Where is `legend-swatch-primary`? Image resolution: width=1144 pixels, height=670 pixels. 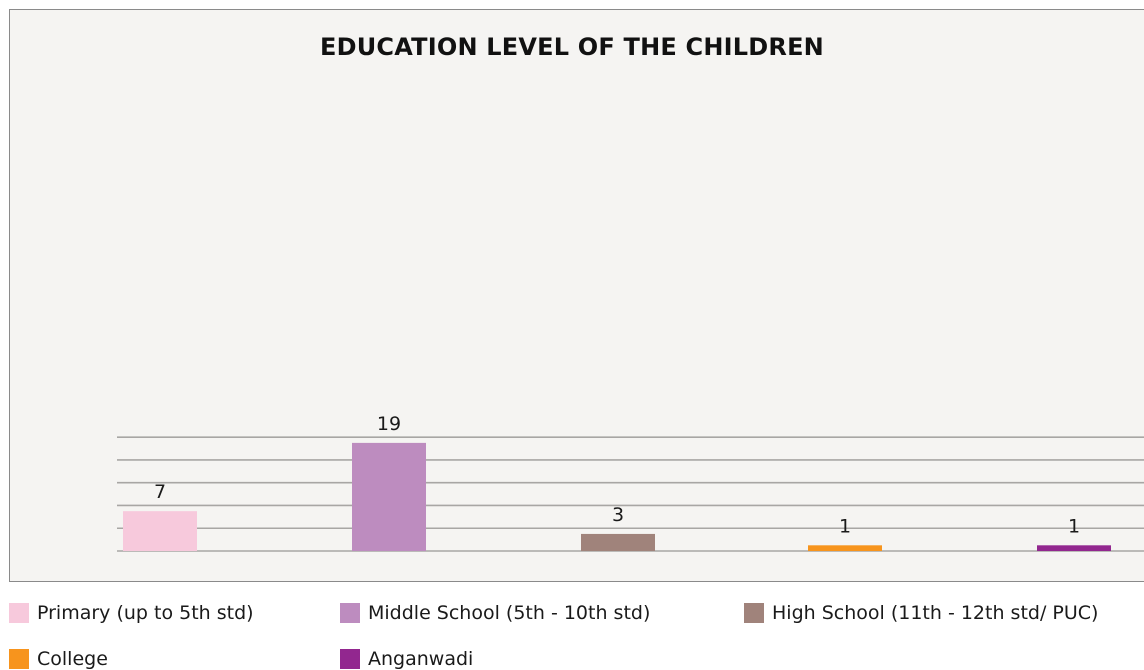 legend-swatch-primary is located at coordinates (19, 613).